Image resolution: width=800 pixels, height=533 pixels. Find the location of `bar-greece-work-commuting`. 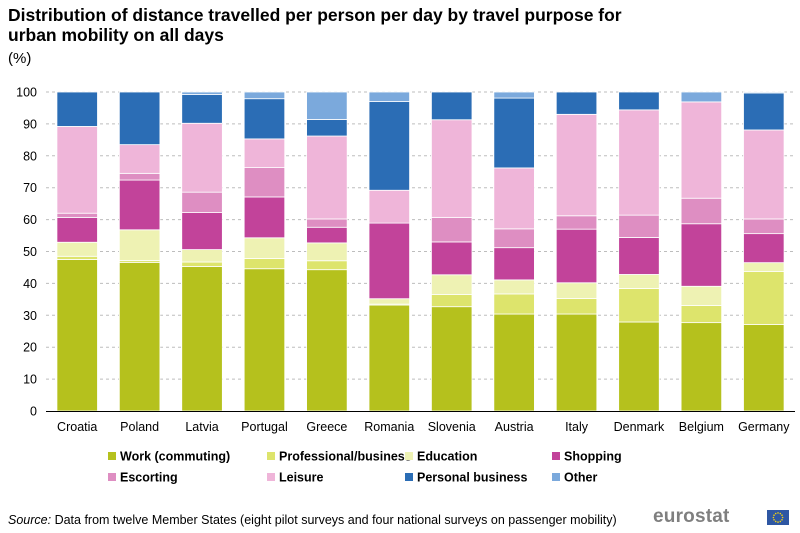

bar-greece-work-commuting is located at coordinates (327, 340).